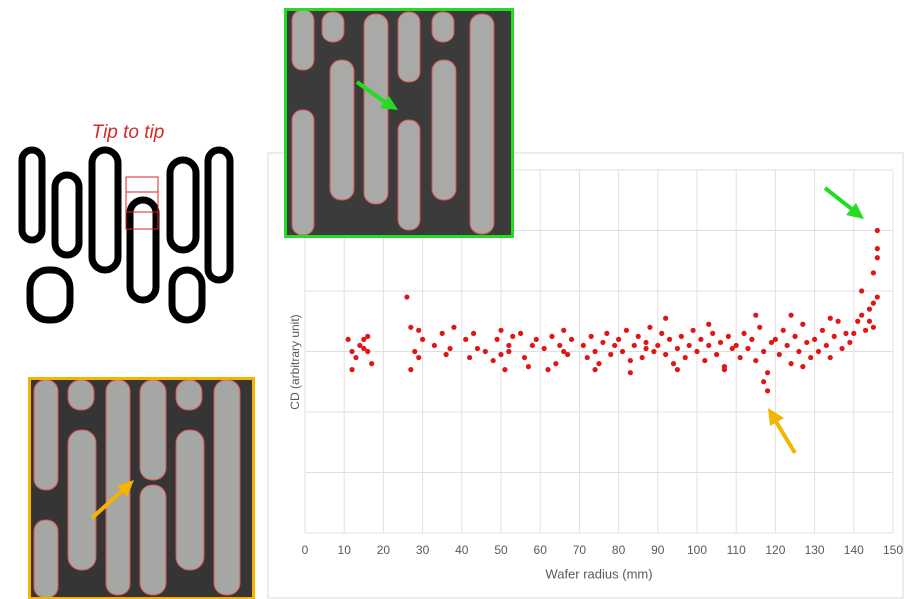 This screenshot has width=904, height=599. What do you see at coordinates (345, 550) in the screenshot?
I see `x-tick-label: 10` at bounding box center [345, 550].